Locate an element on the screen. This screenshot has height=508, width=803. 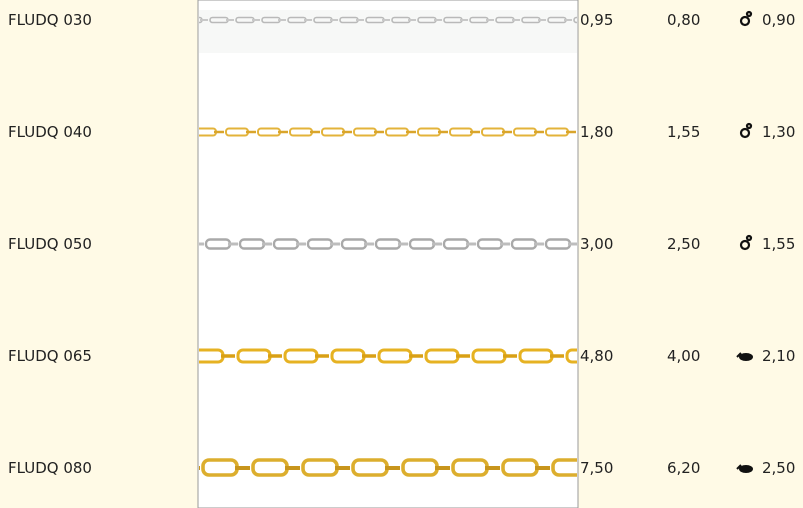
product-code: FLUDQ 080 is located at coordinates (50, 468).